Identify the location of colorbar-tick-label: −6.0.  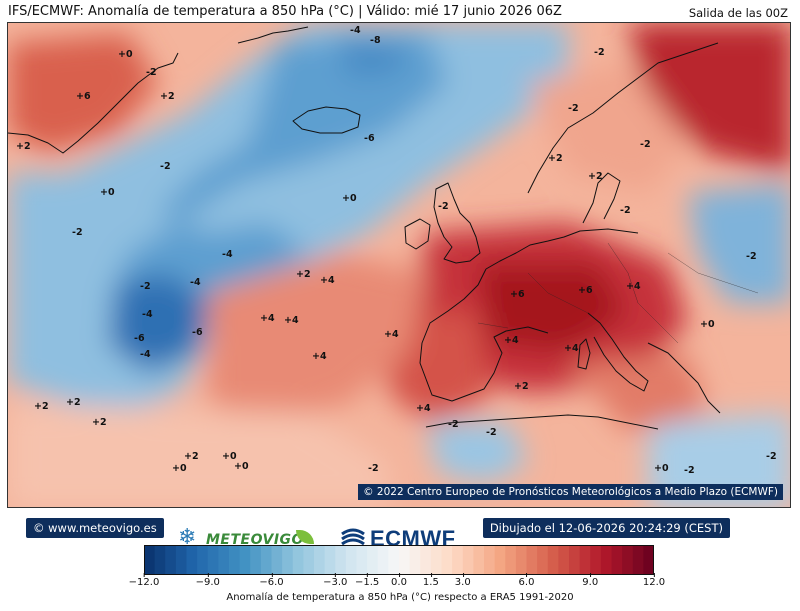
(271, 580).